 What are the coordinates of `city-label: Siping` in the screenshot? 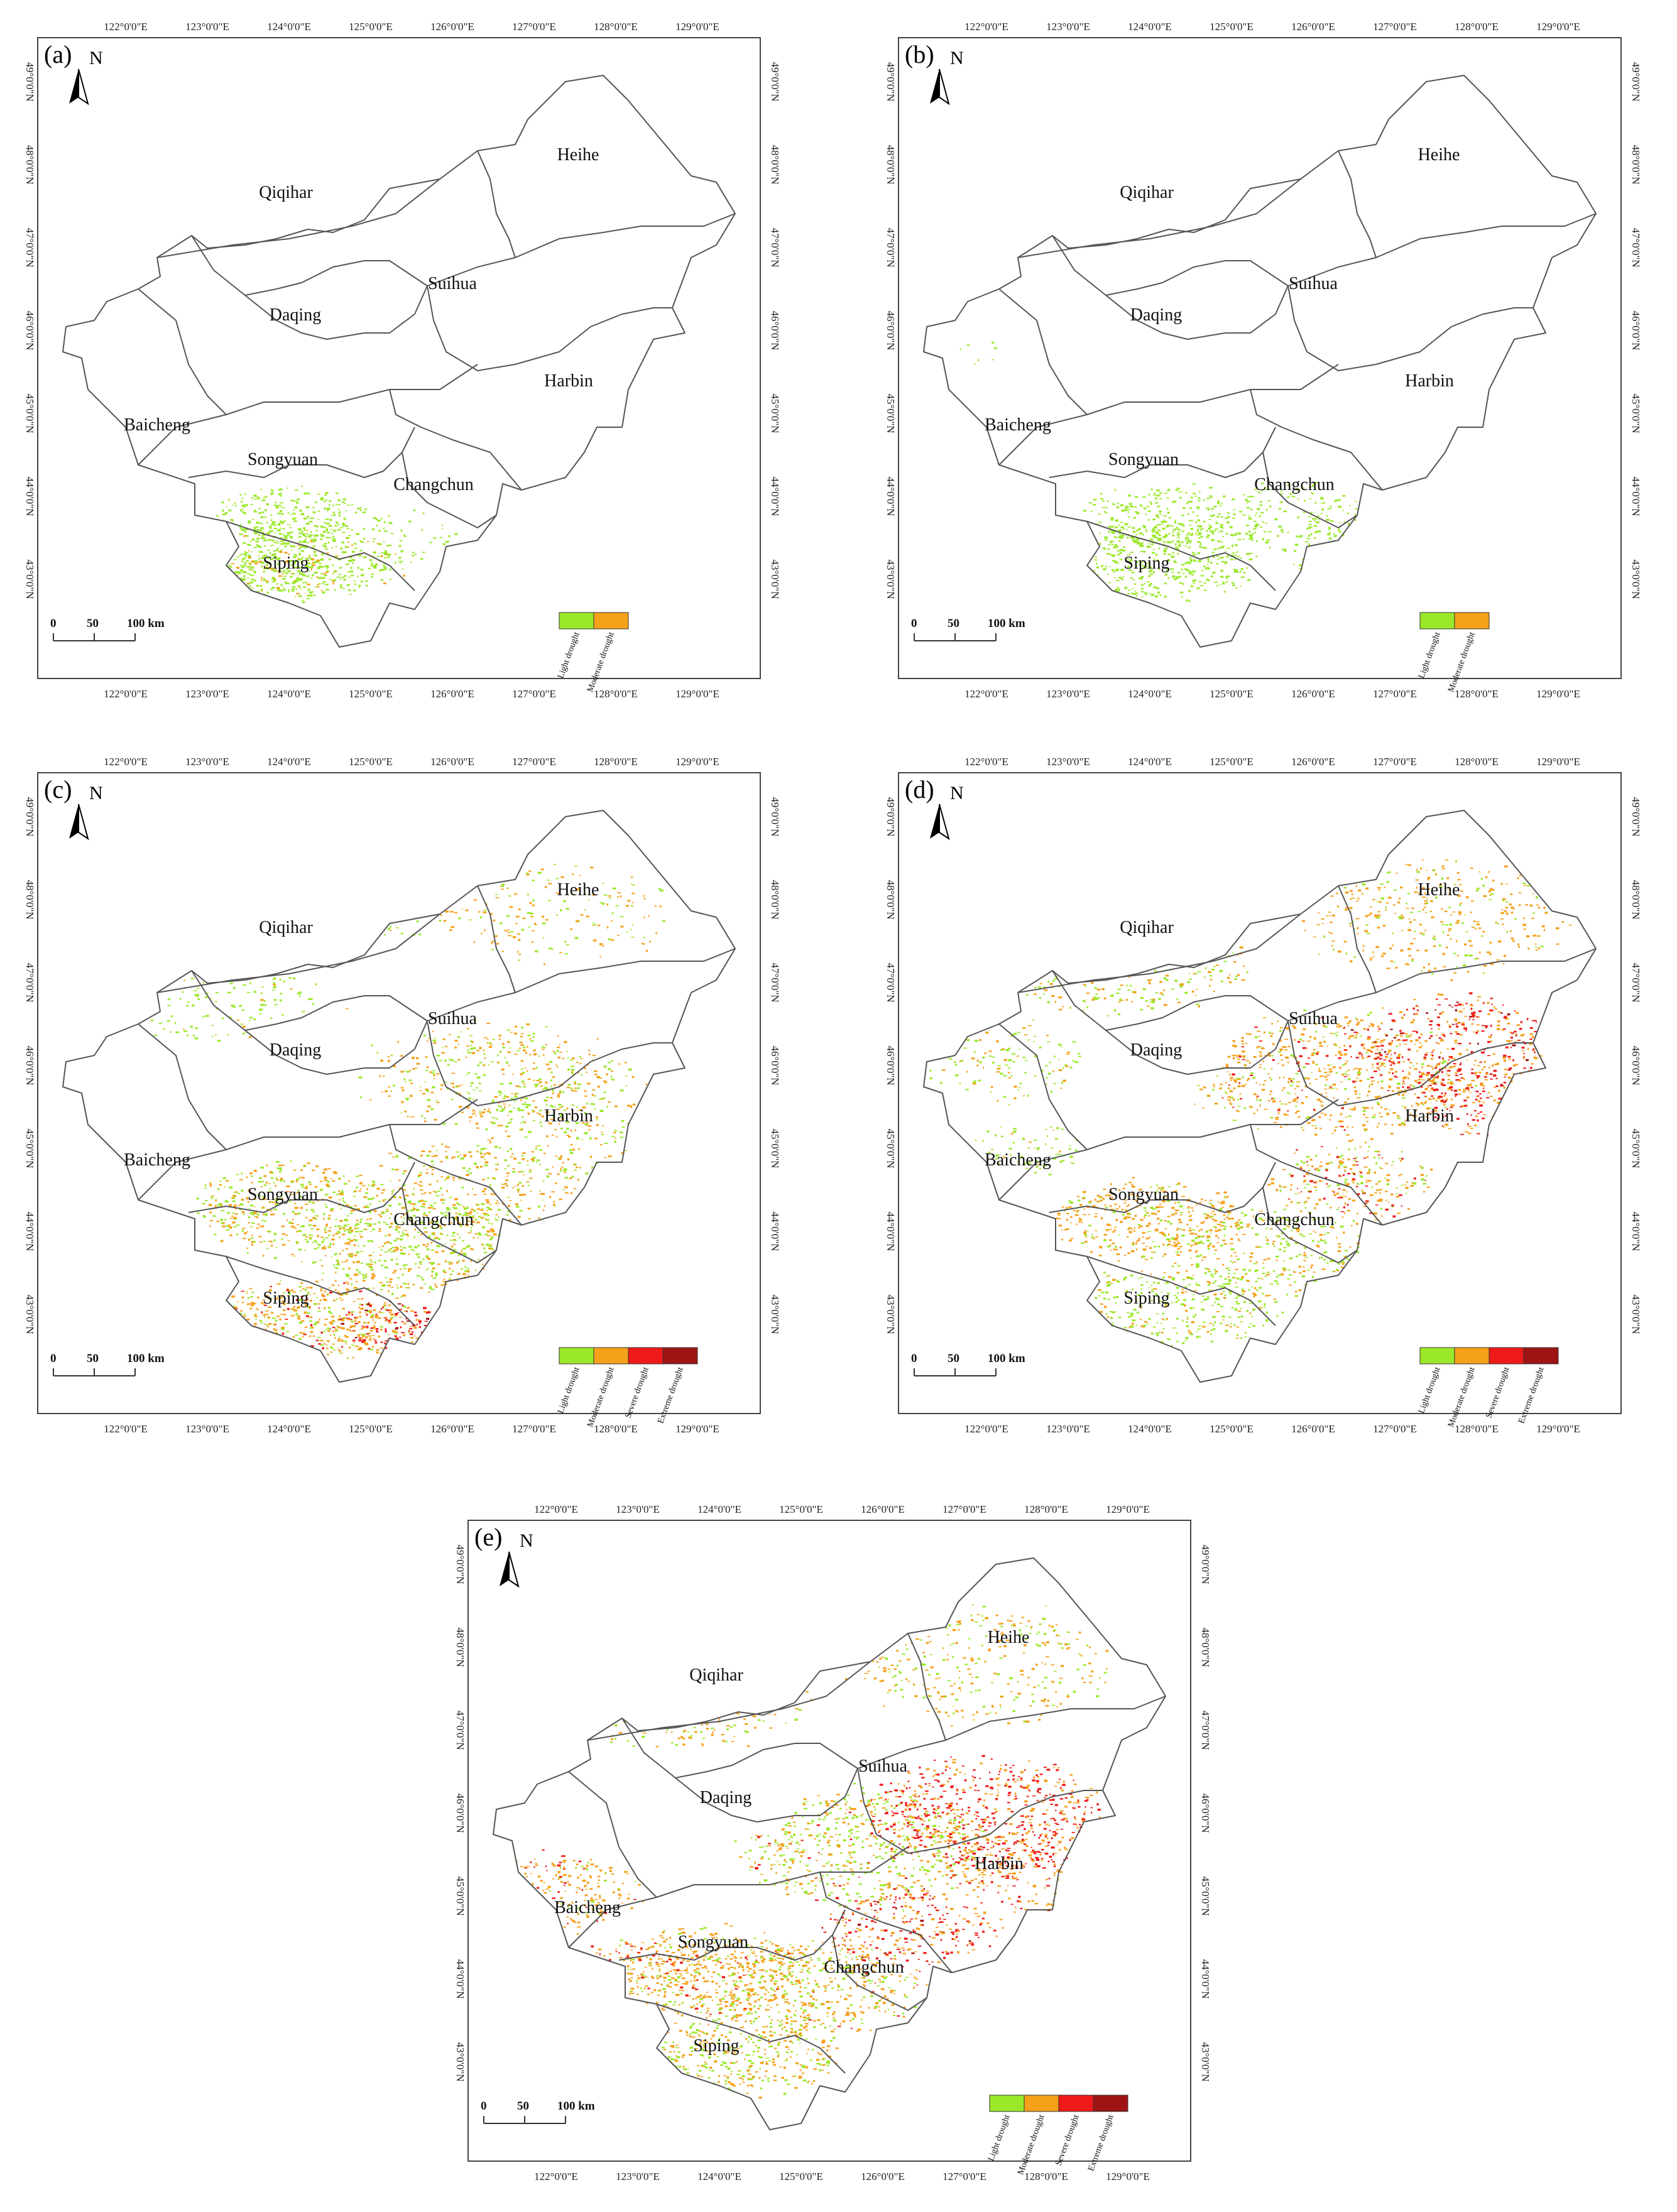 It's located at (286, 1298).